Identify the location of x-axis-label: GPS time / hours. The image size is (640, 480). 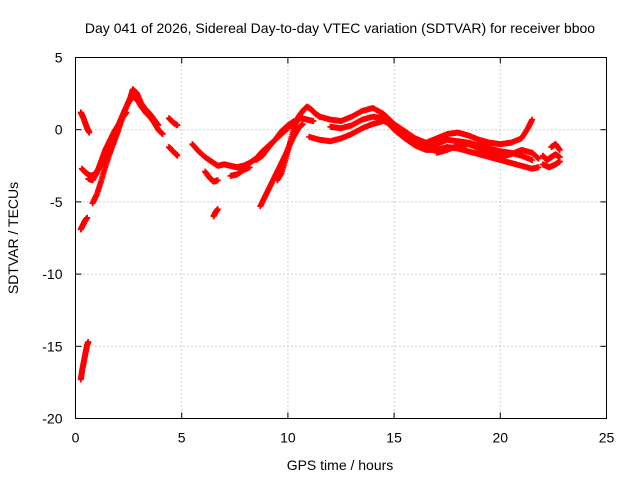
(340, 465).